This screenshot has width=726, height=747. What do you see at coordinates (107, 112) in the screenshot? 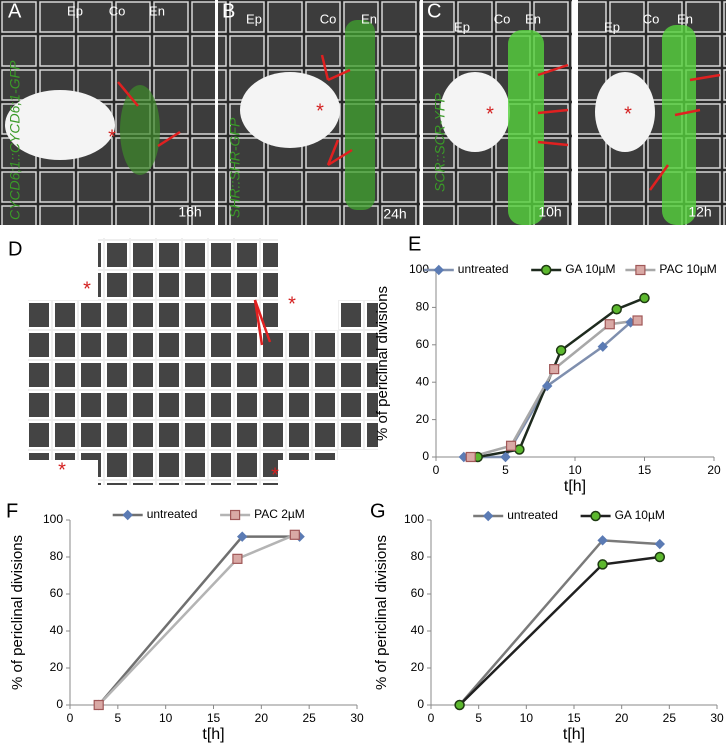
I see `micrograph-a: Ep Co En 16h * A CYCD6;1::CYCD6;1-GFP` at bounding box center [107, 112].